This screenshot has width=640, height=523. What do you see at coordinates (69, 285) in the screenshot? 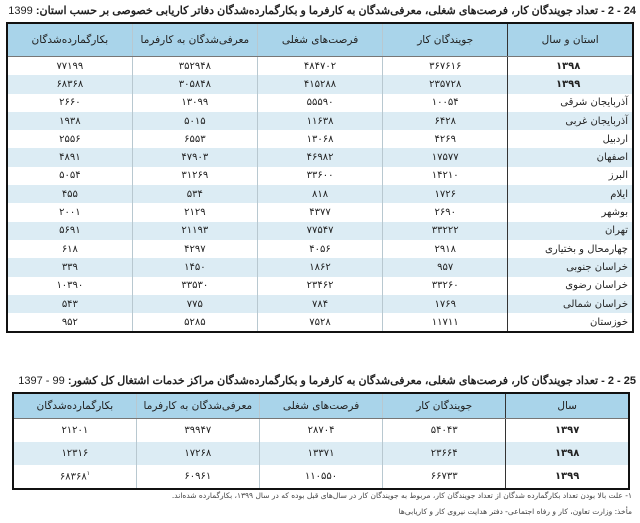
I see `table-cell: ۱۰۳۹۰` at bounding box center [69, 285].